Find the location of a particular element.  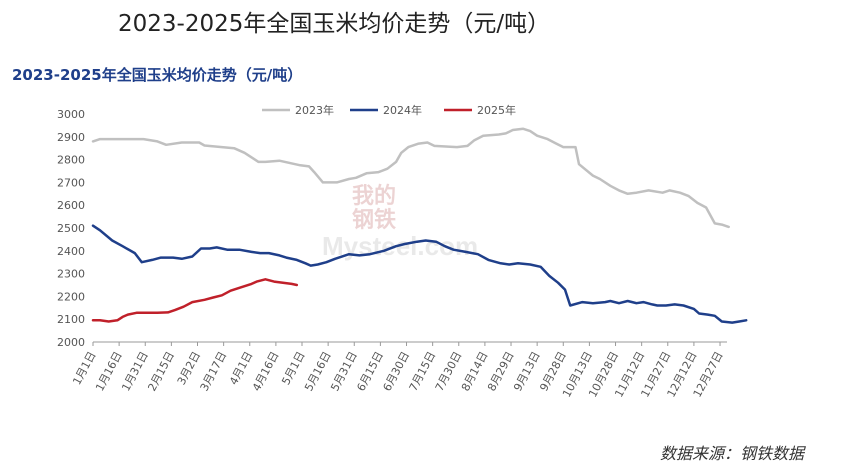

x-tick-label: 1月1日 is located at coordinates (84, 368).